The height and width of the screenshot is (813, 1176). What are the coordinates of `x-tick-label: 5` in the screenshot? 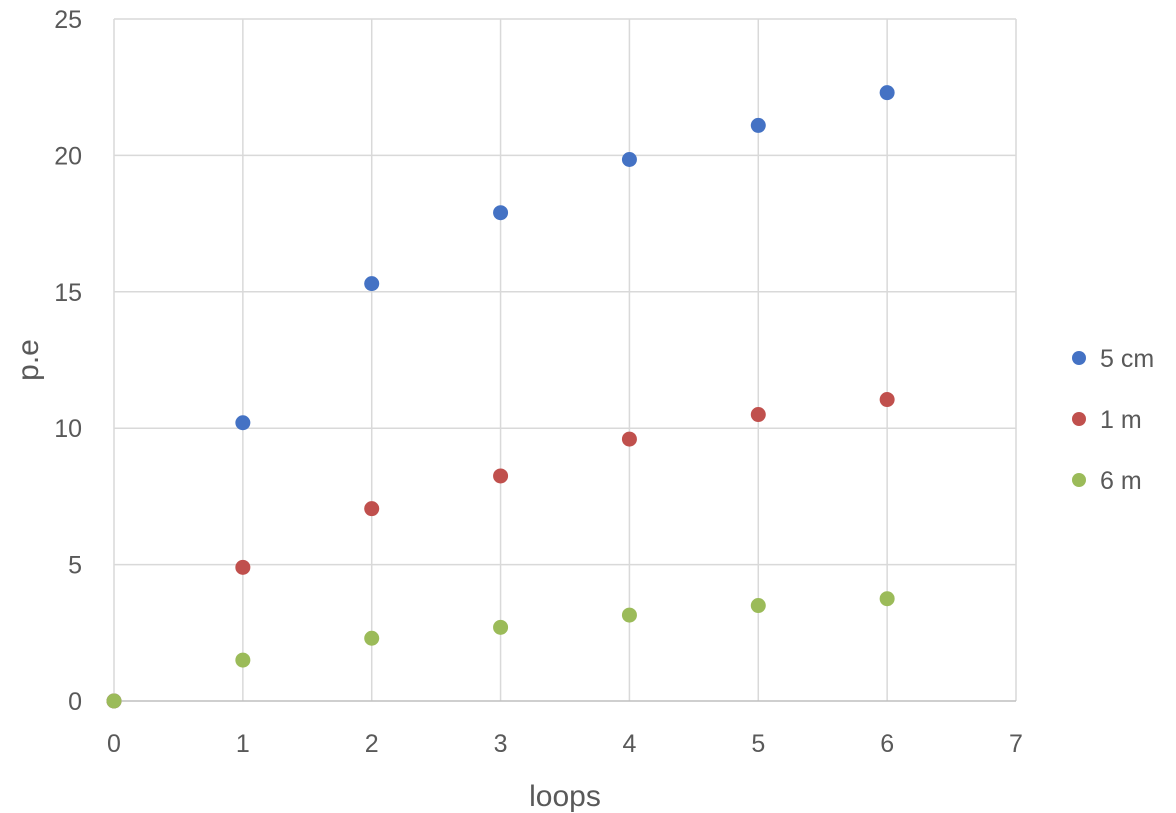 It's located at (758, 744).